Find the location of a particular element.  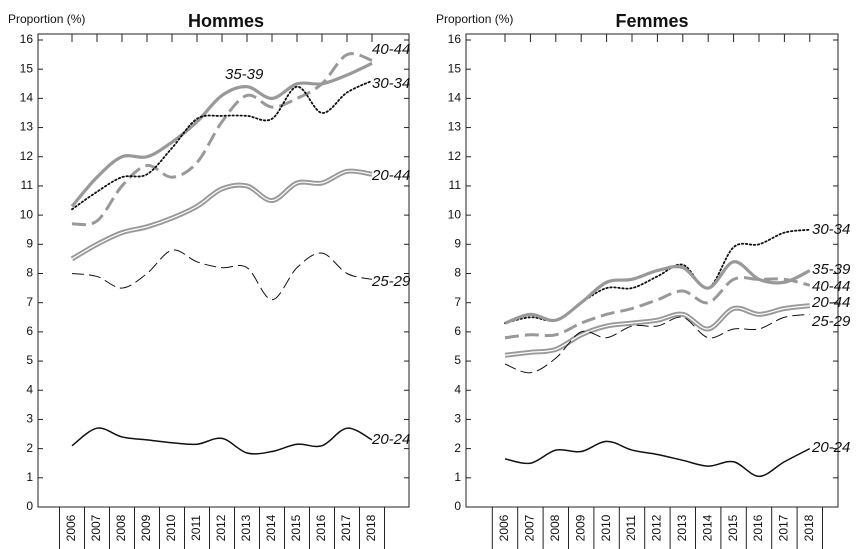

chart-title: Hommes is located at coordinates (226, 21).